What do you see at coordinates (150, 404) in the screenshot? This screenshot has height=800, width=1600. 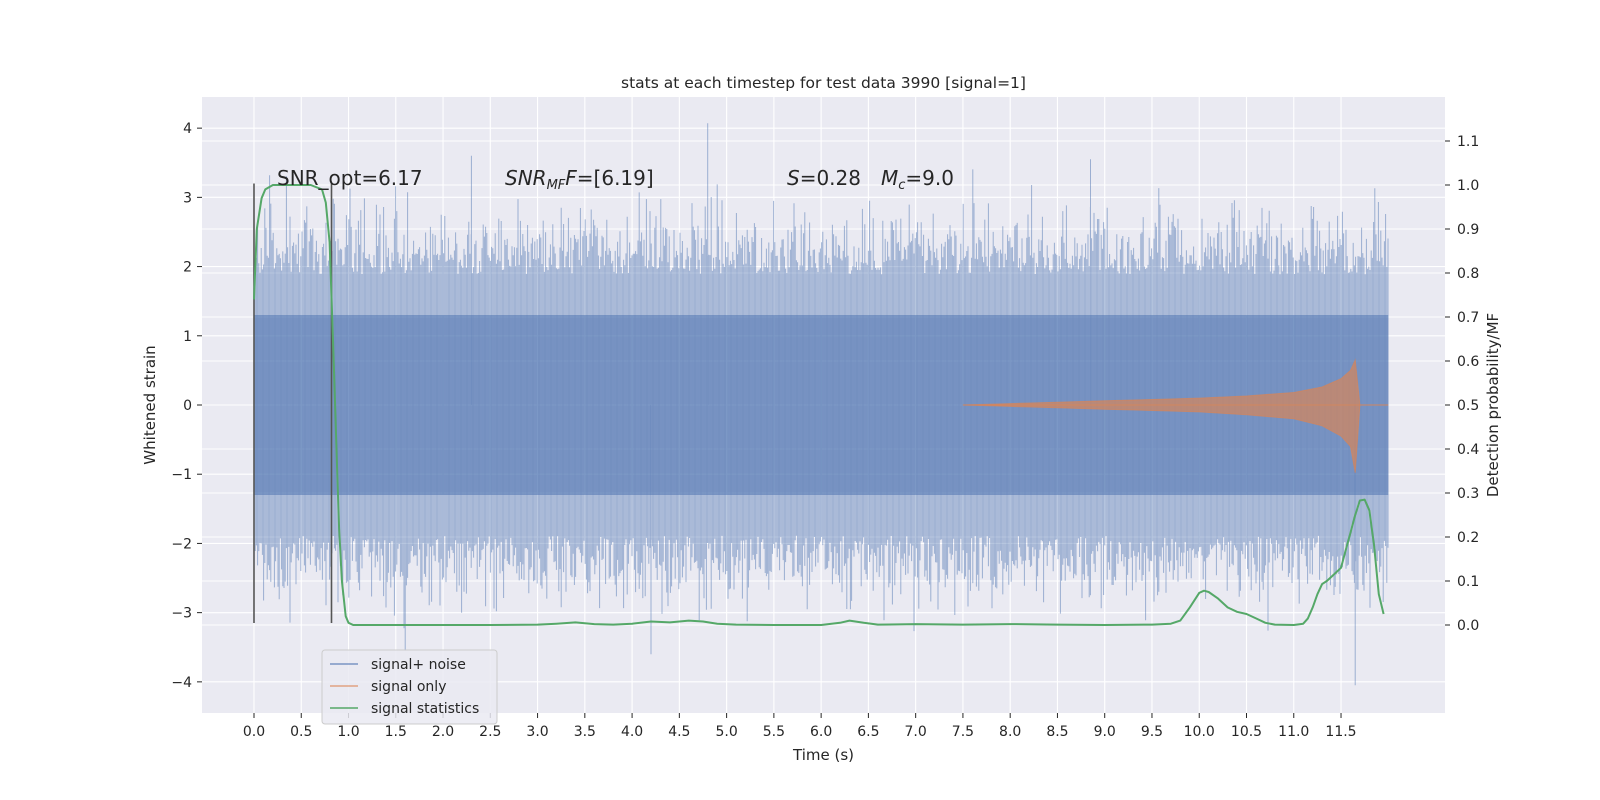 I see `y-axis-label: Whitened strain` at bounding box center [150, 404].